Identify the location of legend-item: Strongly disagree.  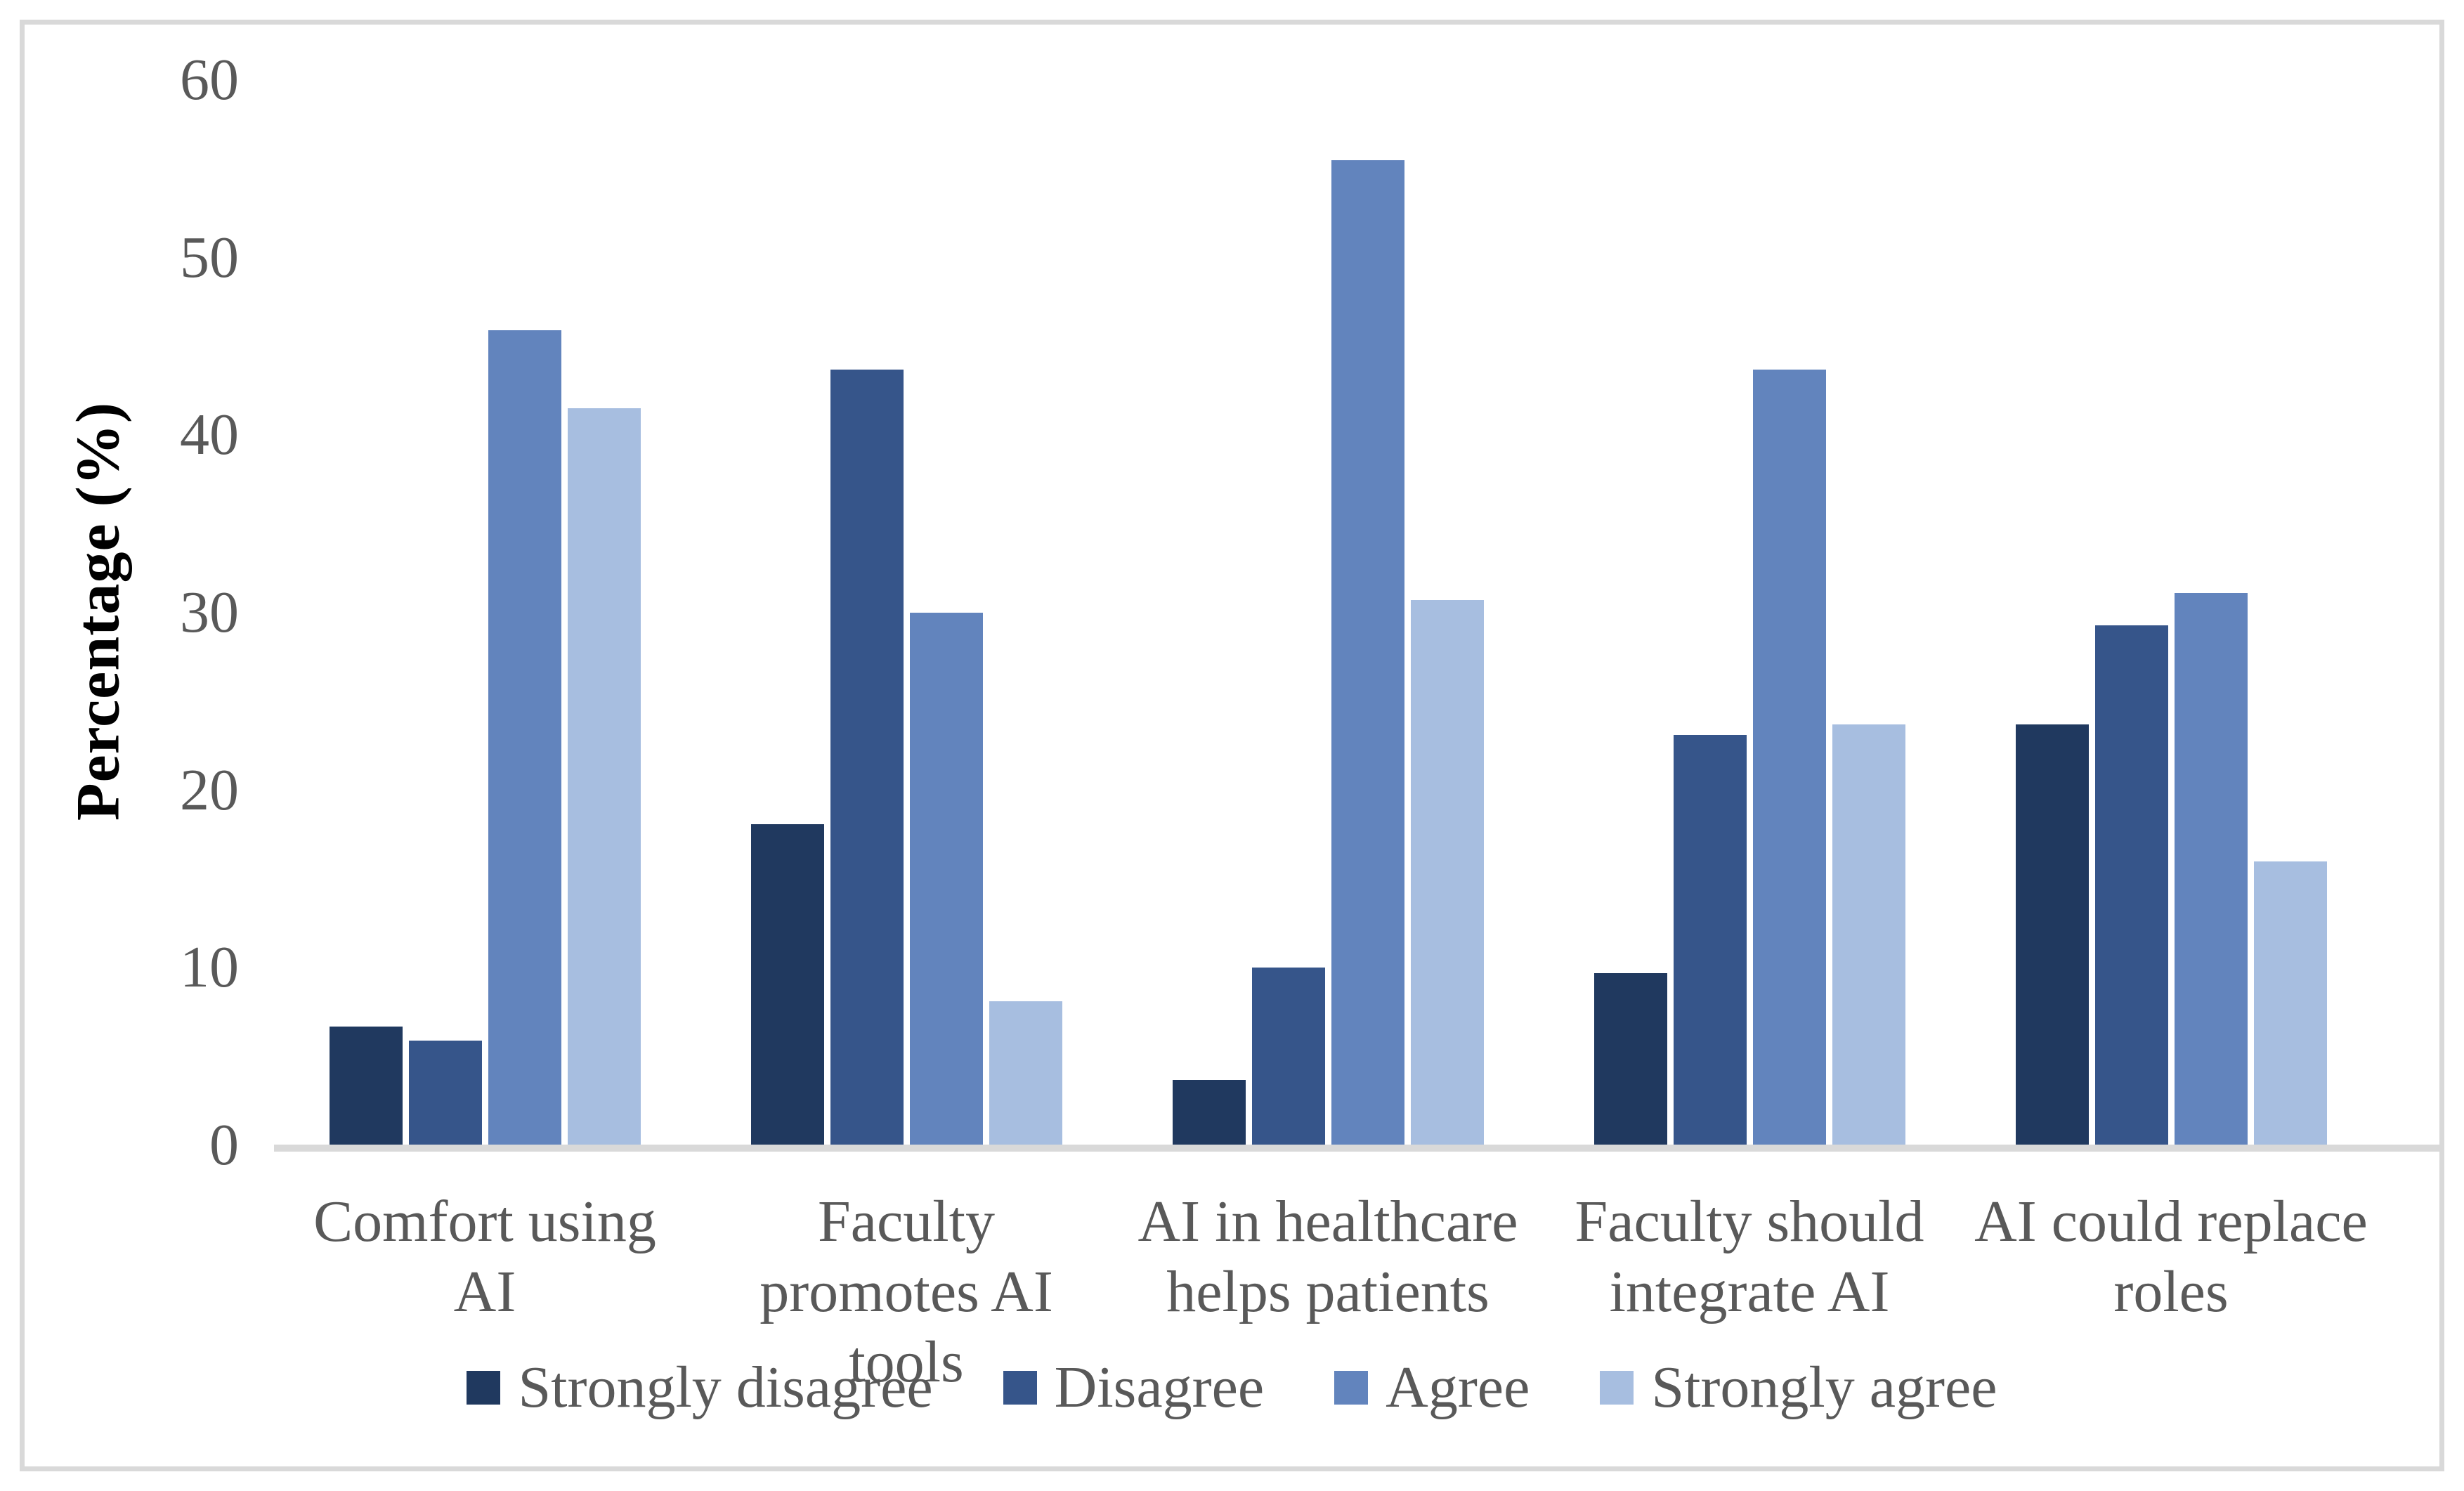
(700, 1388).